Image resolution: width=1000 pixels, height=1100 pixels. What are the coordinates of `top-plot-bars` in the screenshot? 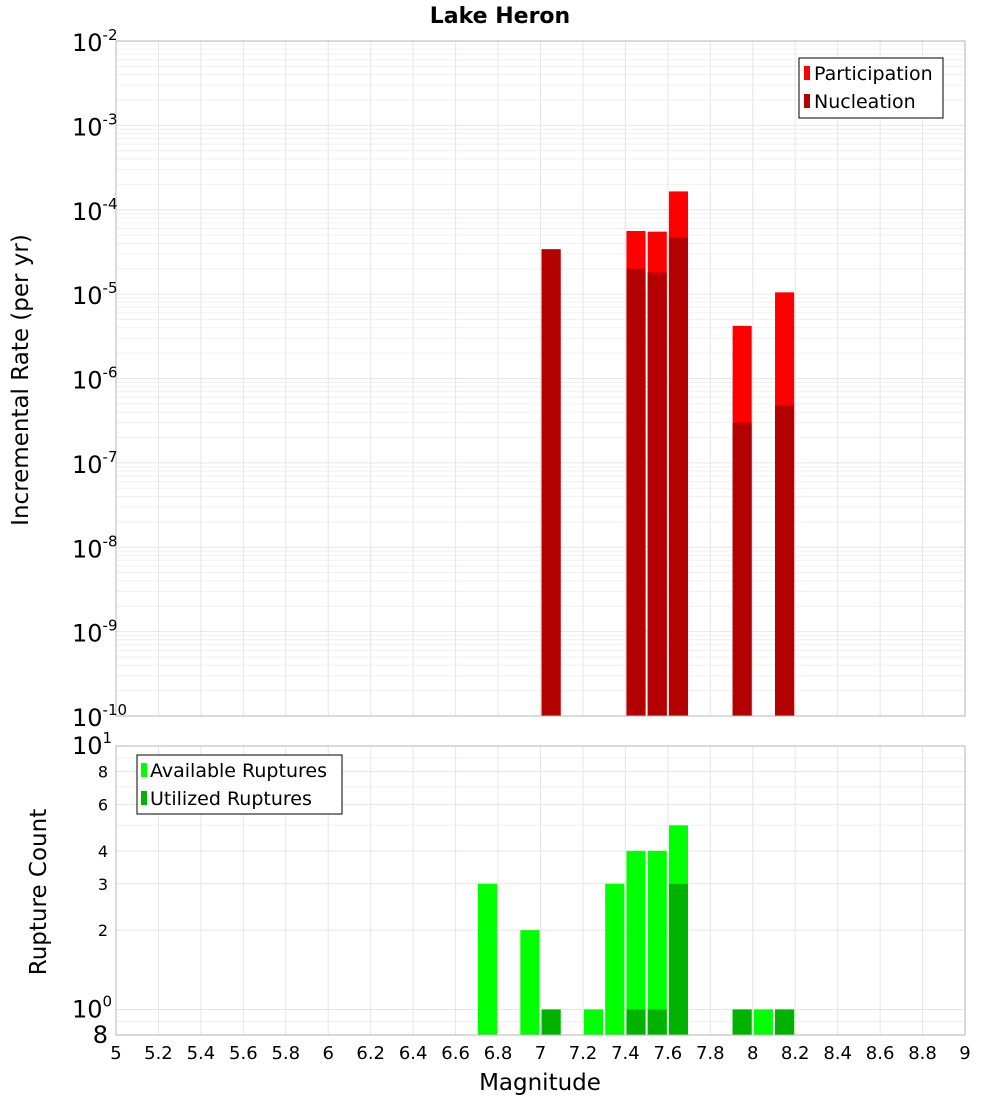 It's located at (668, 454).